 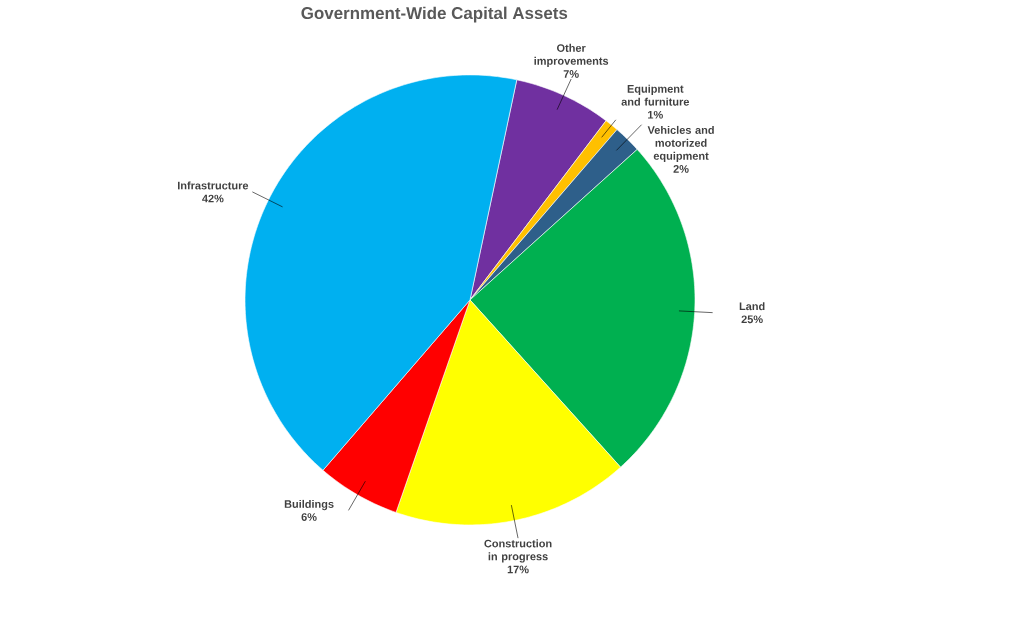 I want to click on data-label: 25%, so click(x=752, y=319).